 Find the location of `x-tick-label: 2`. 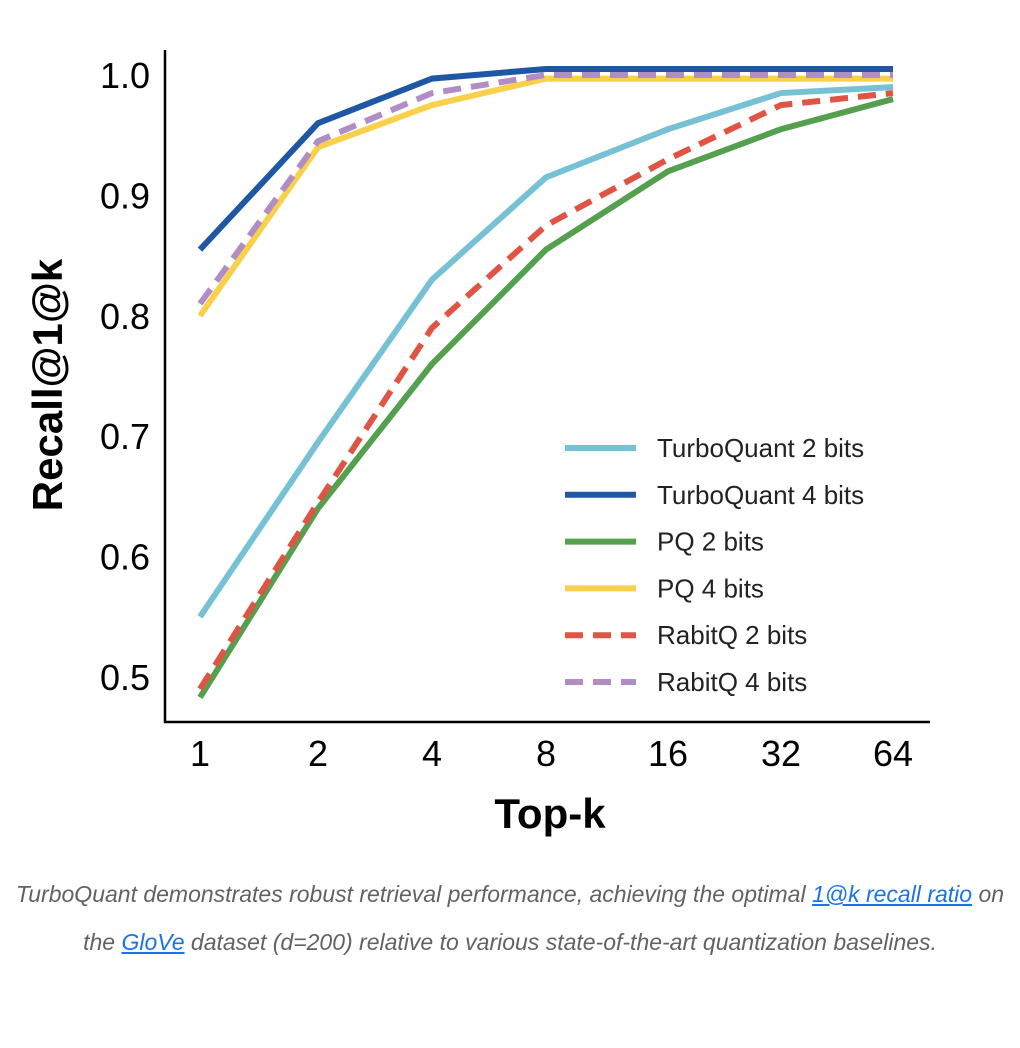

x-tick-label: 2 is located at coordinates (318, 753).